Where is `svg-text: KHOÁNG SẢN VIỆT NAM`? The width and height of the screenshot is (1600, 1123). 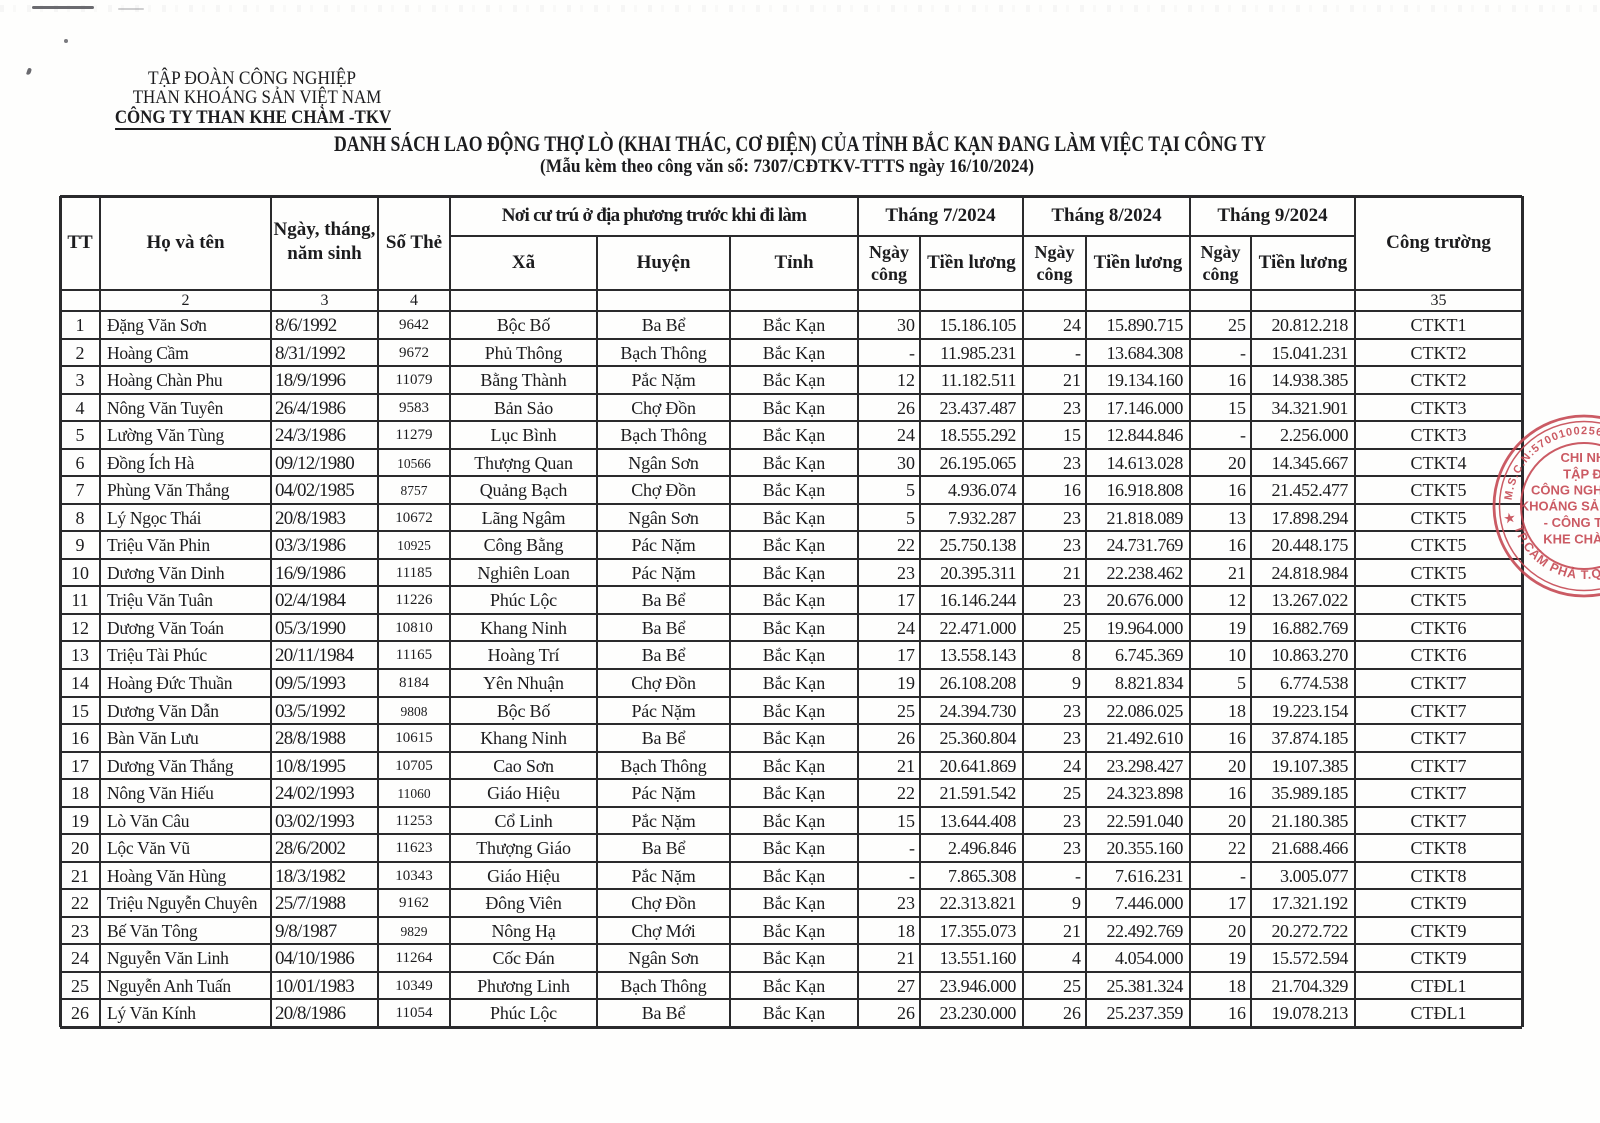 svg-text: KHOÁNG SẢN VIỆT NAM is located at coordinates (1560, 506).